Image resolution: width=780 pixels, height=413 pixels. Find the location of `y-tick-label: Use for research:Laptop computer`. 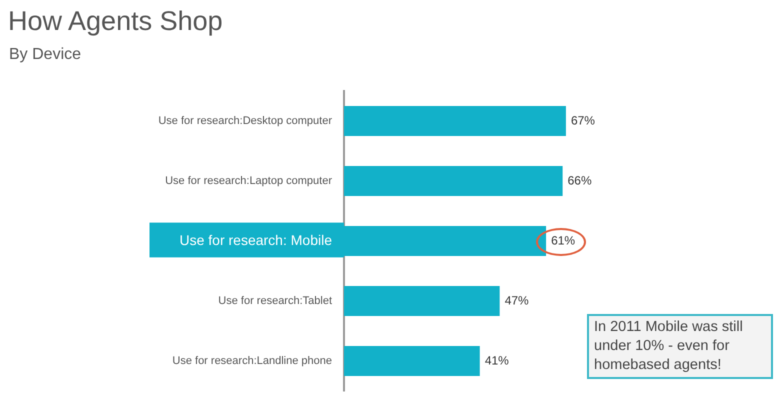

y-tick-label: Use for research:Laptop computer is located at coordinates (248, 181).